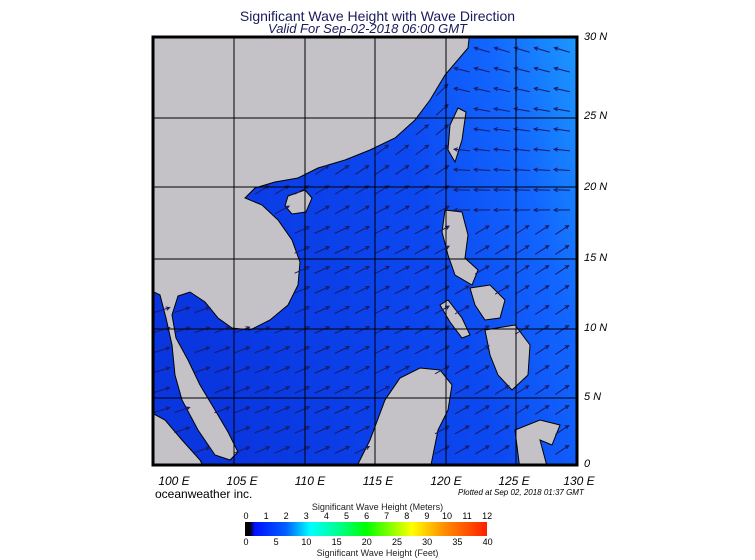 This screenshot has height=560, width=755. Describe the element at coordinates (457, 135) in the screenshot. I see `land-taiwan` at that location.